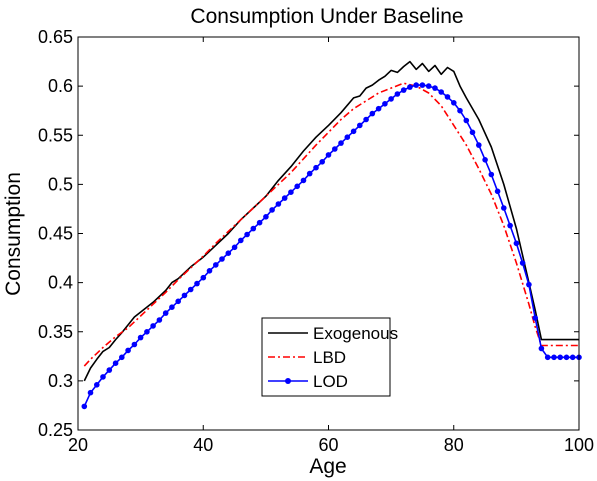  What do you see at coordinates (78, 445) in the screenshot?
I see `x-tick-label: 20` at bounding box center [78, 445].